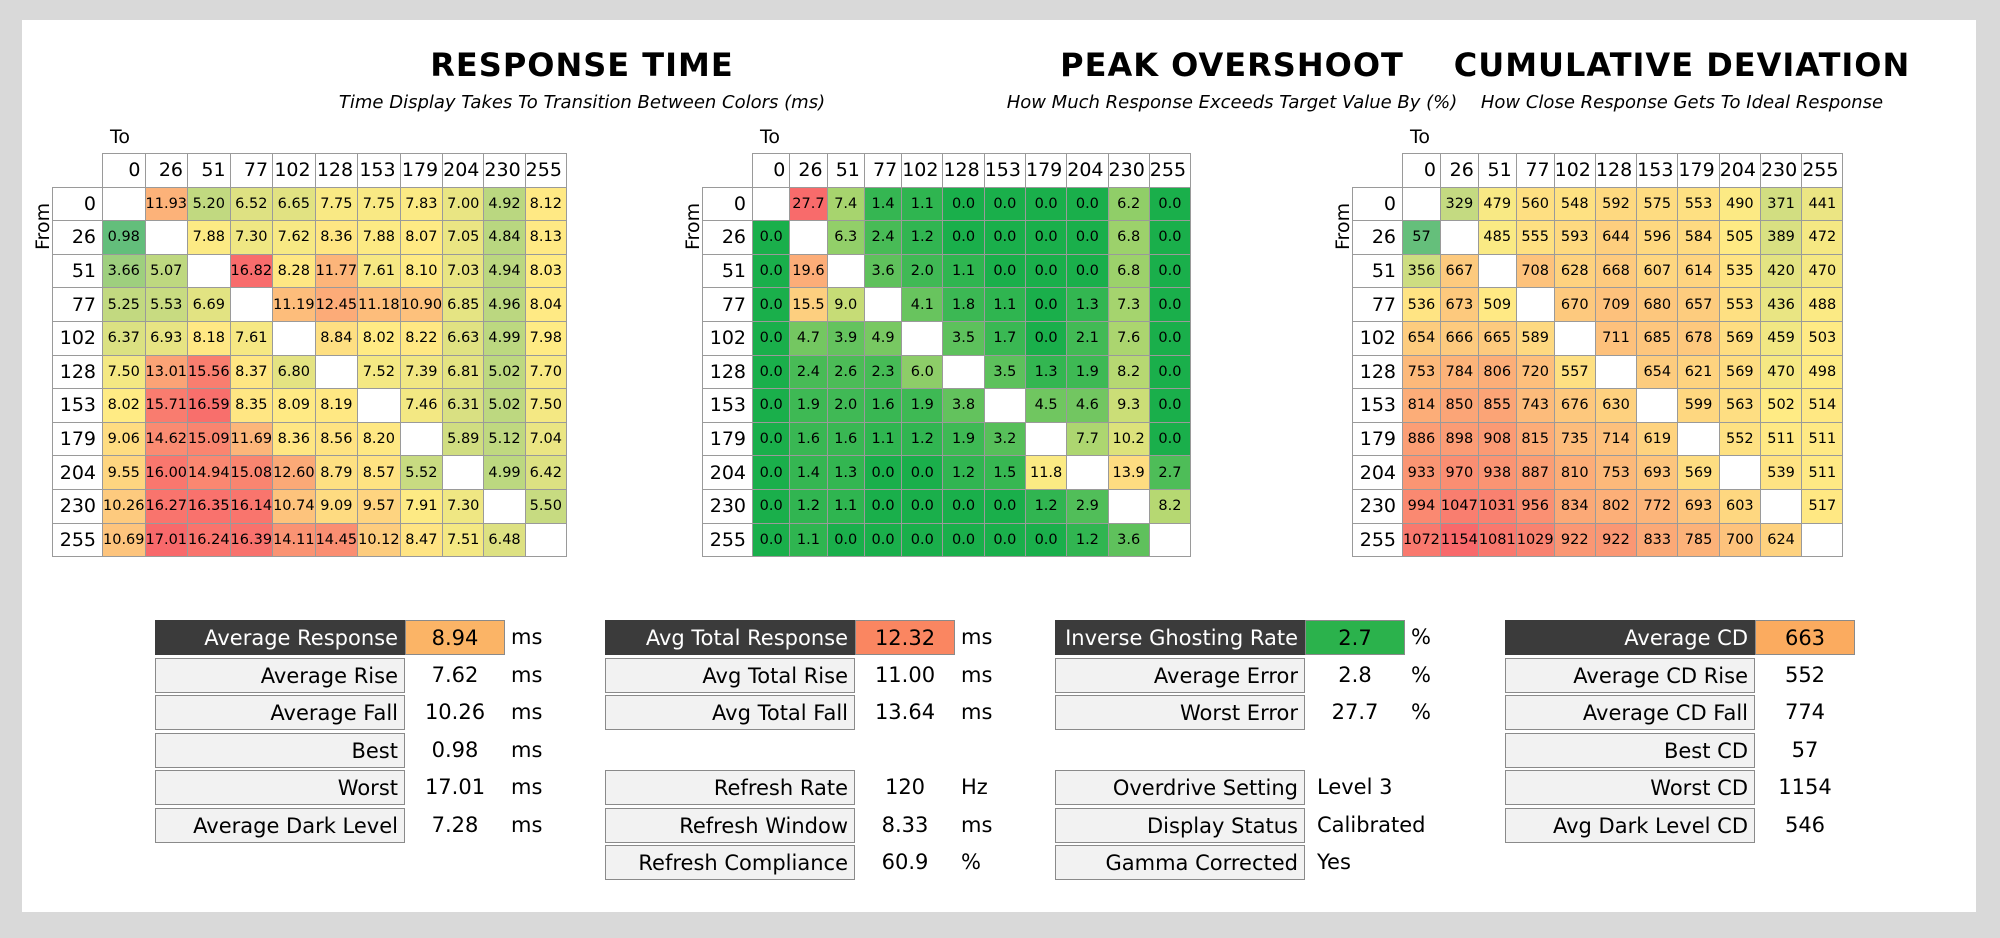 The image size is (2000, 938). What do you see at coordinates (883, 237) in the screenshot?
I see `heatmap-cell: 2.4` at bounding box center [883, 237].